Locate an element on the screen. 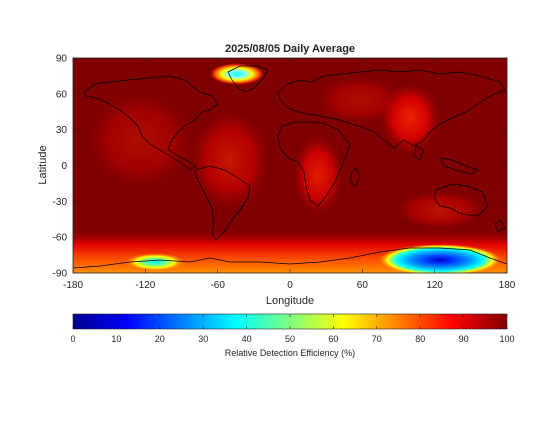 The image size is (560, 425). y-tick-label: 90 is located at coordinates (62, 59).